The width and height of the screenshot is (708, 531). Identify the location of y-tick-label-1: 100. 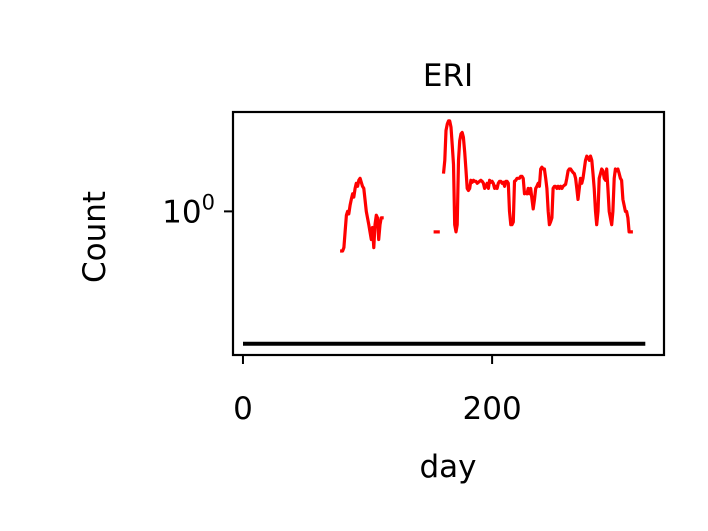
(188, 210).